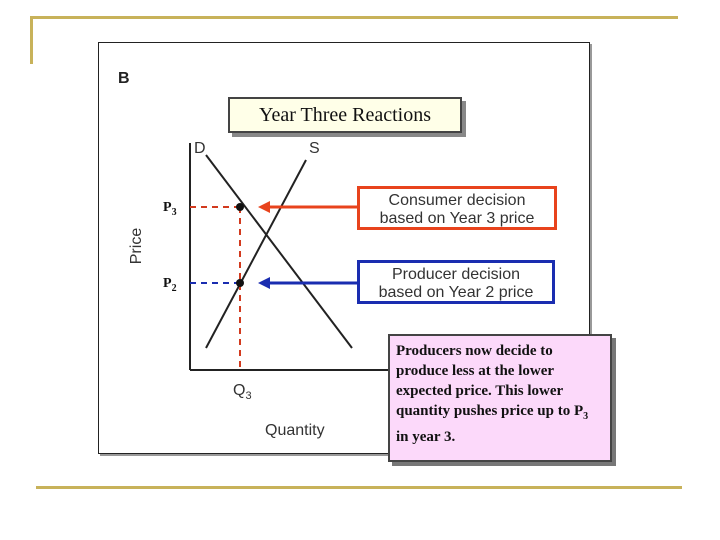  Describe the element at coordinates (314, 148) in the screenshot. I see `supply-label: S` at that location.